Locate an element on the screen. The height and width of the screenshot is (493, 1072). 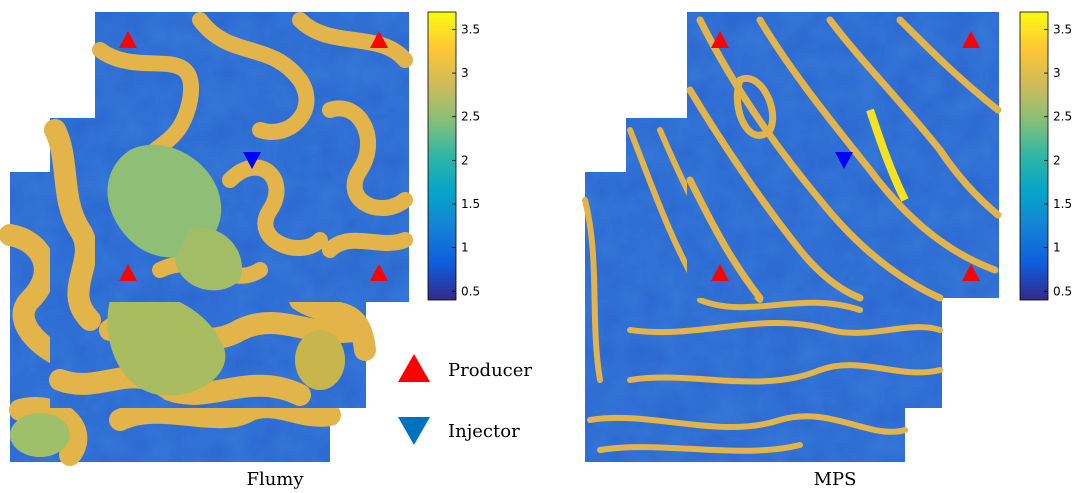
legend: Producer Injector is located at coordinates (465, 399).